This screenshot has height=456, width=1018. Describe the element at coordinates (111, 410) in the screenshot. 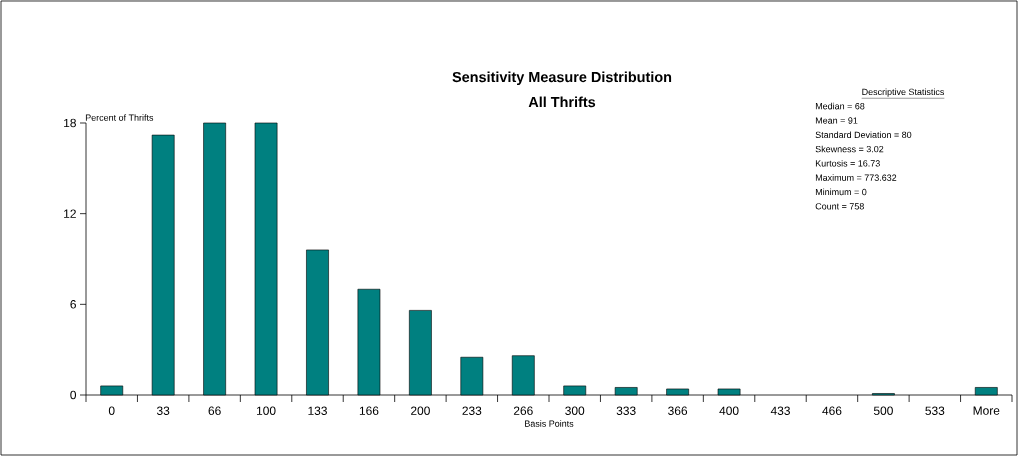

I see `x-tick-label: 0` at that location.